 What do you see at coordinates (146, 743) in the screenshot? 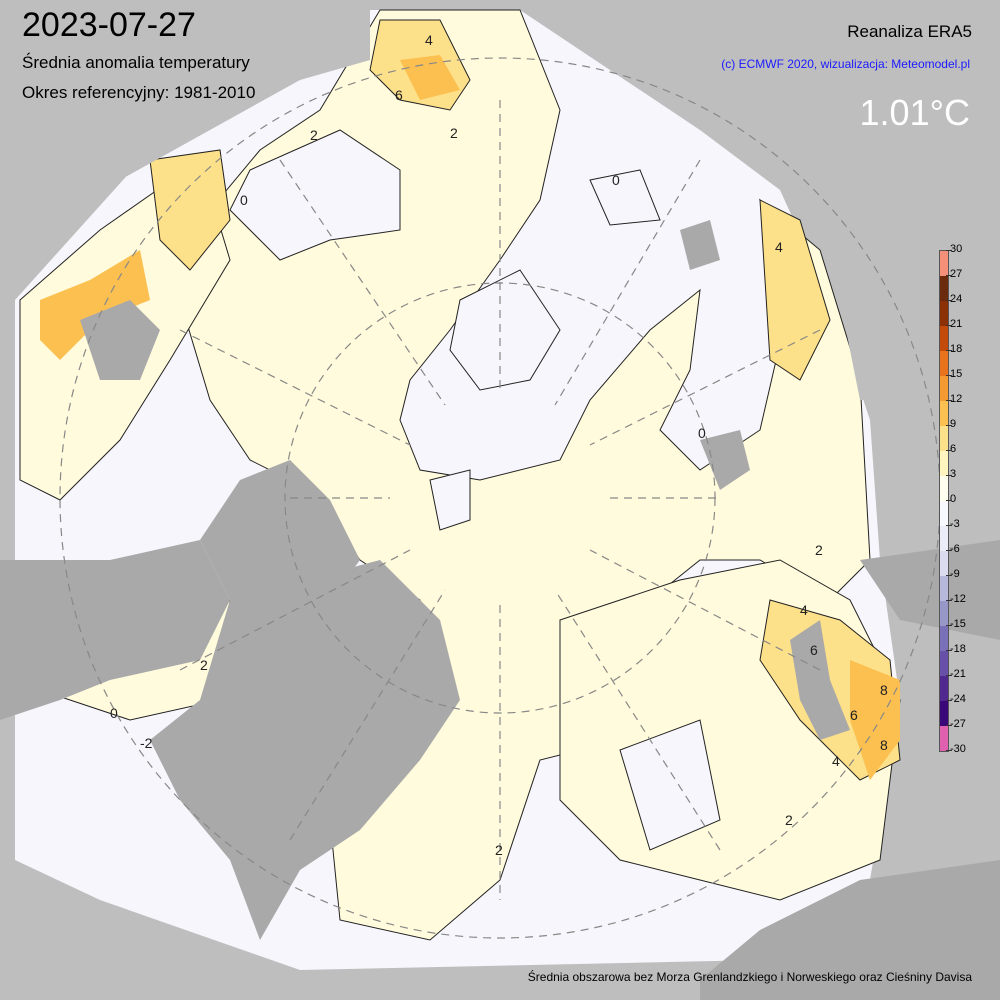
I see `contour-label: -2` at bounding box center [146, 743].